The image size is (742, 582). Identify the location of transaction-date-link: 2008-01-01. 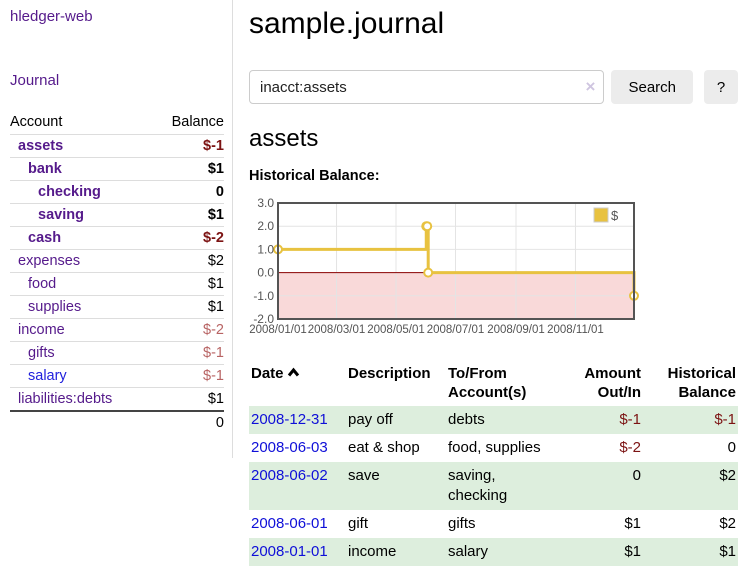
(289, 551).